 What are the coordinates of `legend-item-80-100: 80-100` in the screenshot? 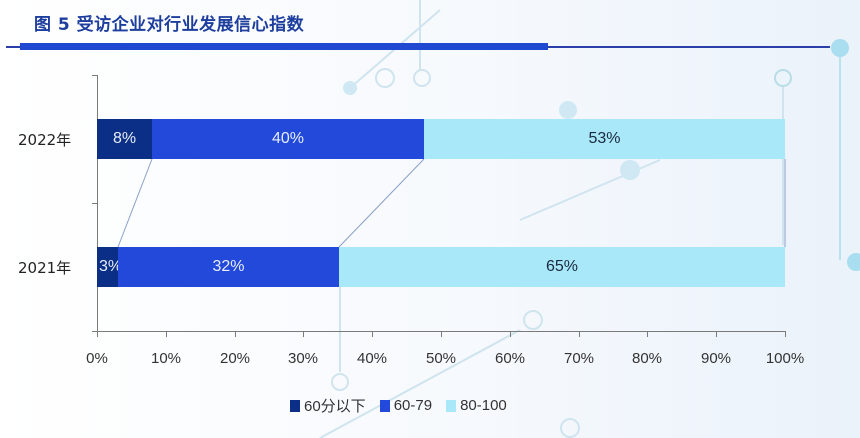 It's located at (476, 405).